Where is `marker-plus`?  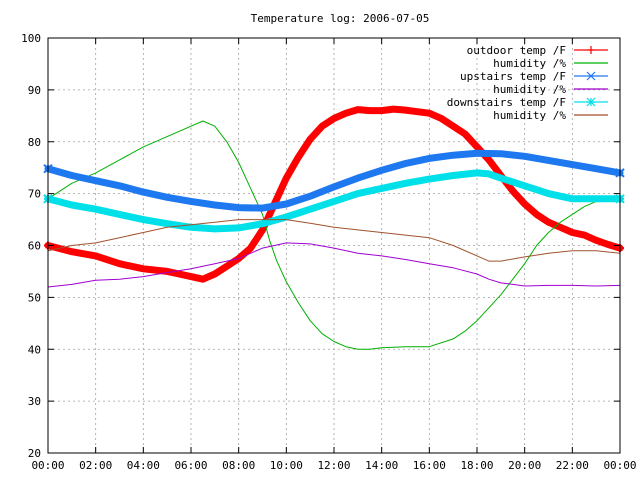
marker-plus is located at coordinates (591, 50).